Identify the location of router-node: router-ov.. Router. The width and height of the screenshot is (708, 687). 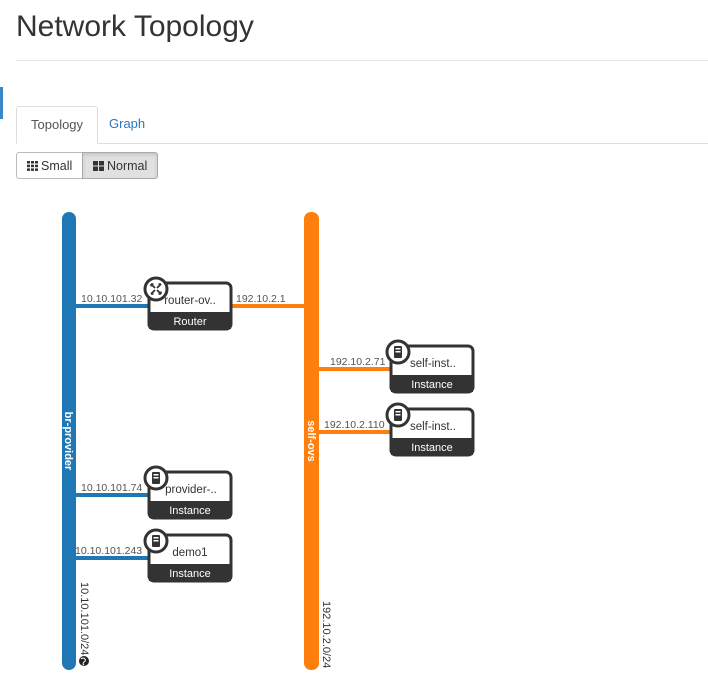
(188, 303).